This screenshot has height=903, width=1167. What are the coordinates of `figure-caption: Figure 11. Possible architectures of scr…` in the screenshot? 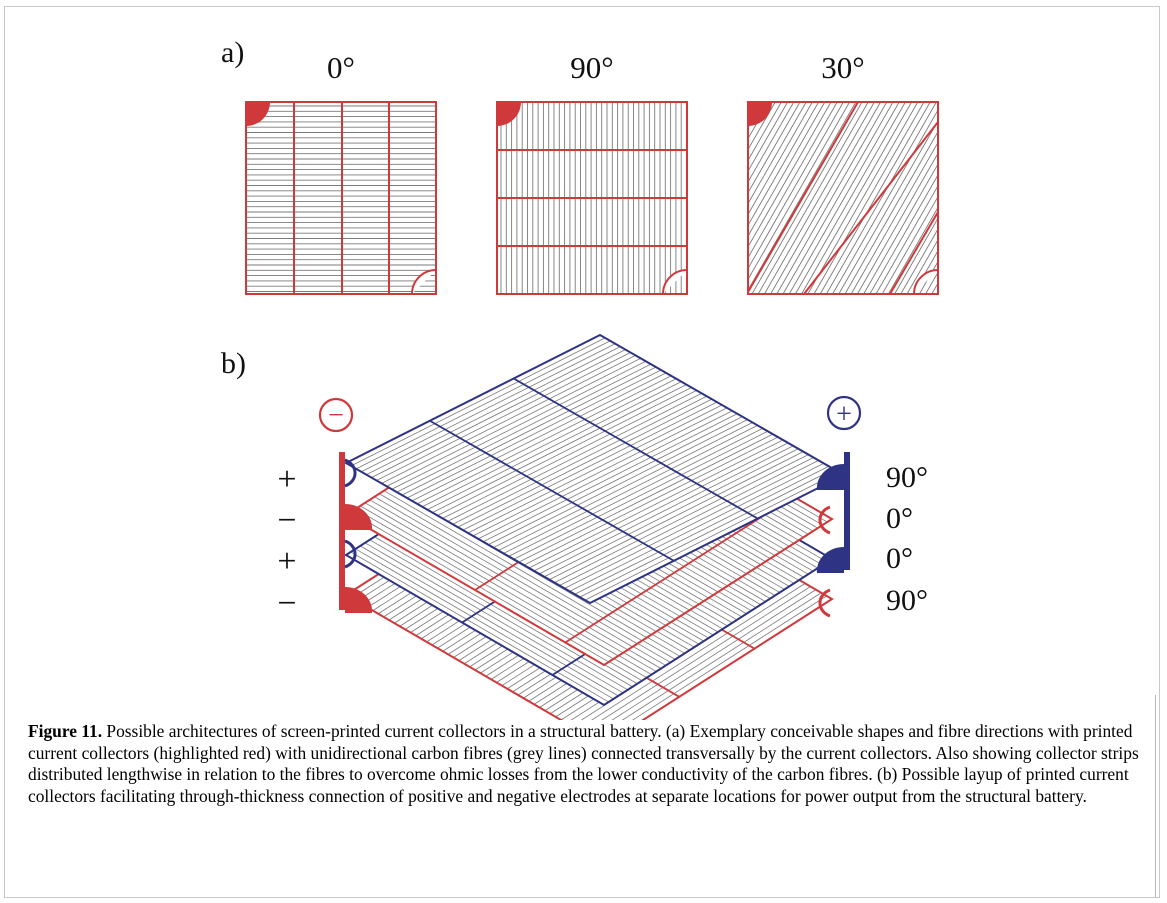 It's located at (587, 764).